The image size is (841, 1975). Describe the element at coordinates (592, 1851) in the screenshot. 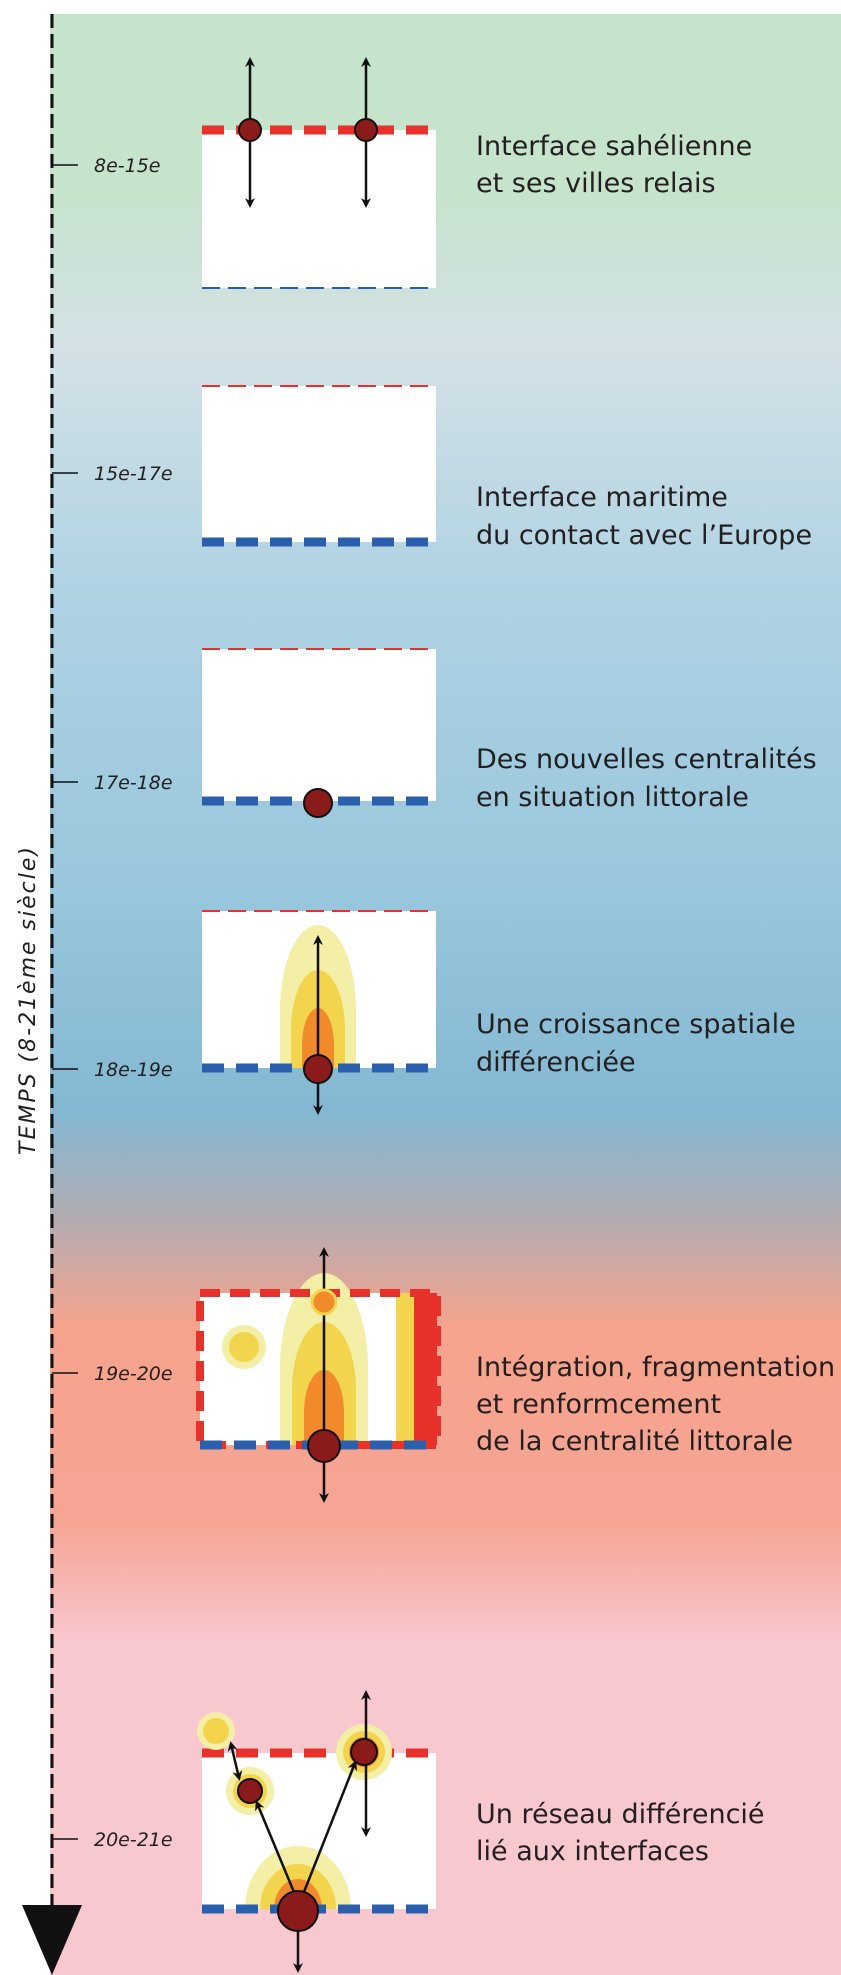

I see `stage-6-label-line2: lié aux interfaces` at that location.